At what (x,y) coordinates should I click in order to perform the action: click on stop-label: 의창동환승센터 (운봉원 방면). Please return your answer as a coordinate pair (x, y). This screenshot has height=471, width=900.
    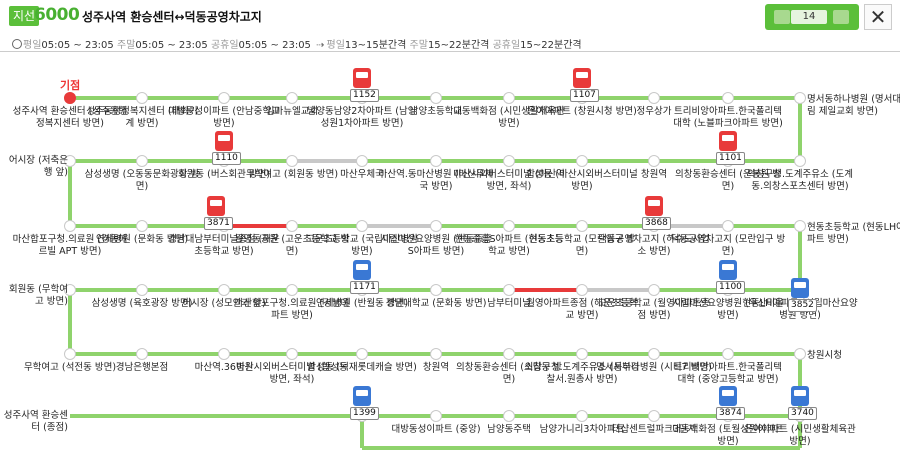
    Looking at the image, I should click on (728, 180).